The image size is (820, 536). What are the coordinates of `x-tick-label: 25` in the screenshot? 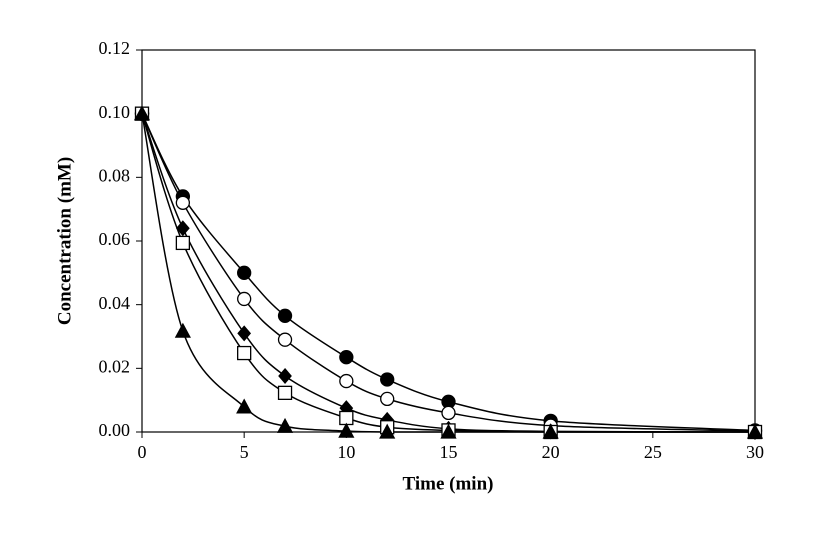 It's located at (653, 452).